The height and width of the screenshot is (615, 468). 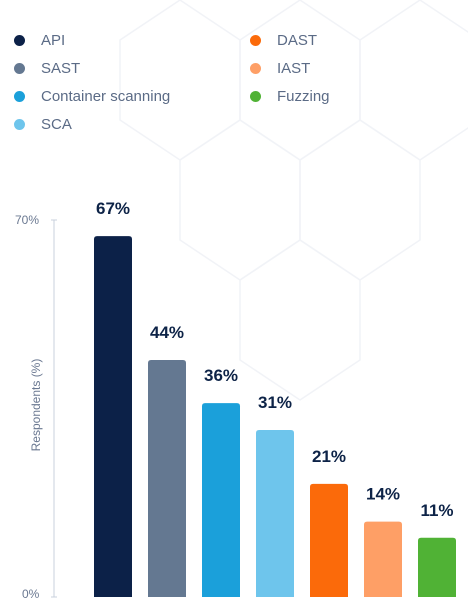 I want to click on legend-item: Fuzzing, so click(x=290, y=96).